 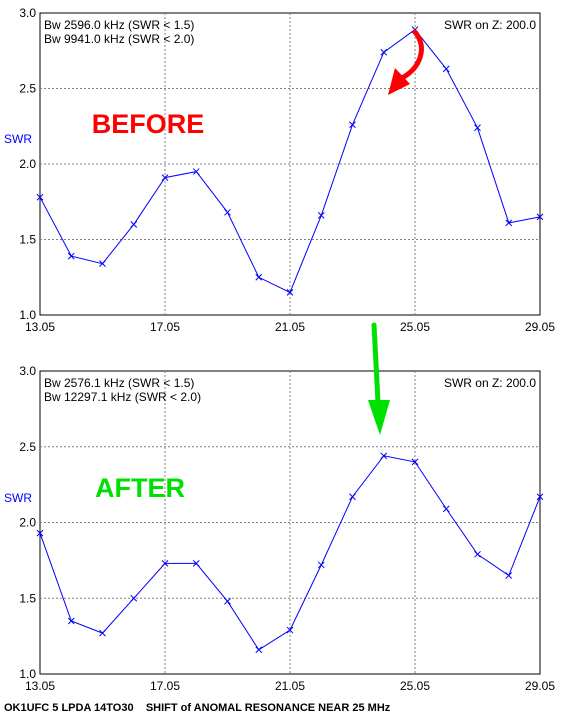 I want to click on bandwidth-annotation: Bw 9941.0 kHz (SWR < 2.0), so click(x=119, y=39).